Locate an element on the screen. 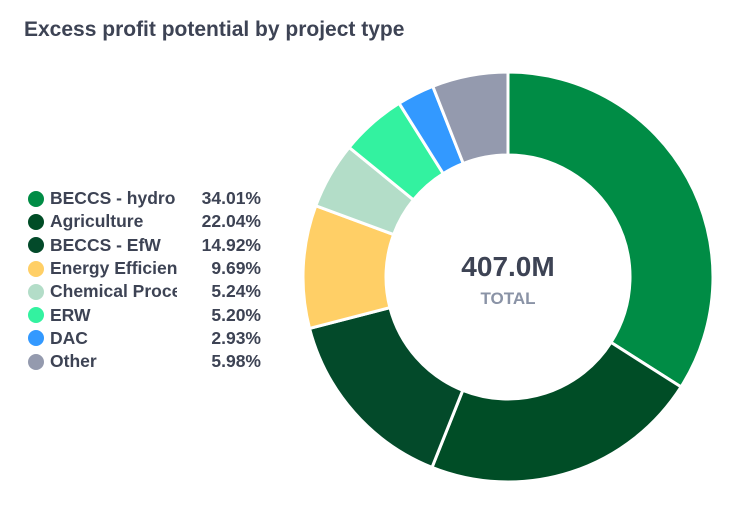 Image resolution: width=751 pixels, height=521 pixels. legend-item: BECCS - hydro 34.01% is located at coordinates (150, 198).